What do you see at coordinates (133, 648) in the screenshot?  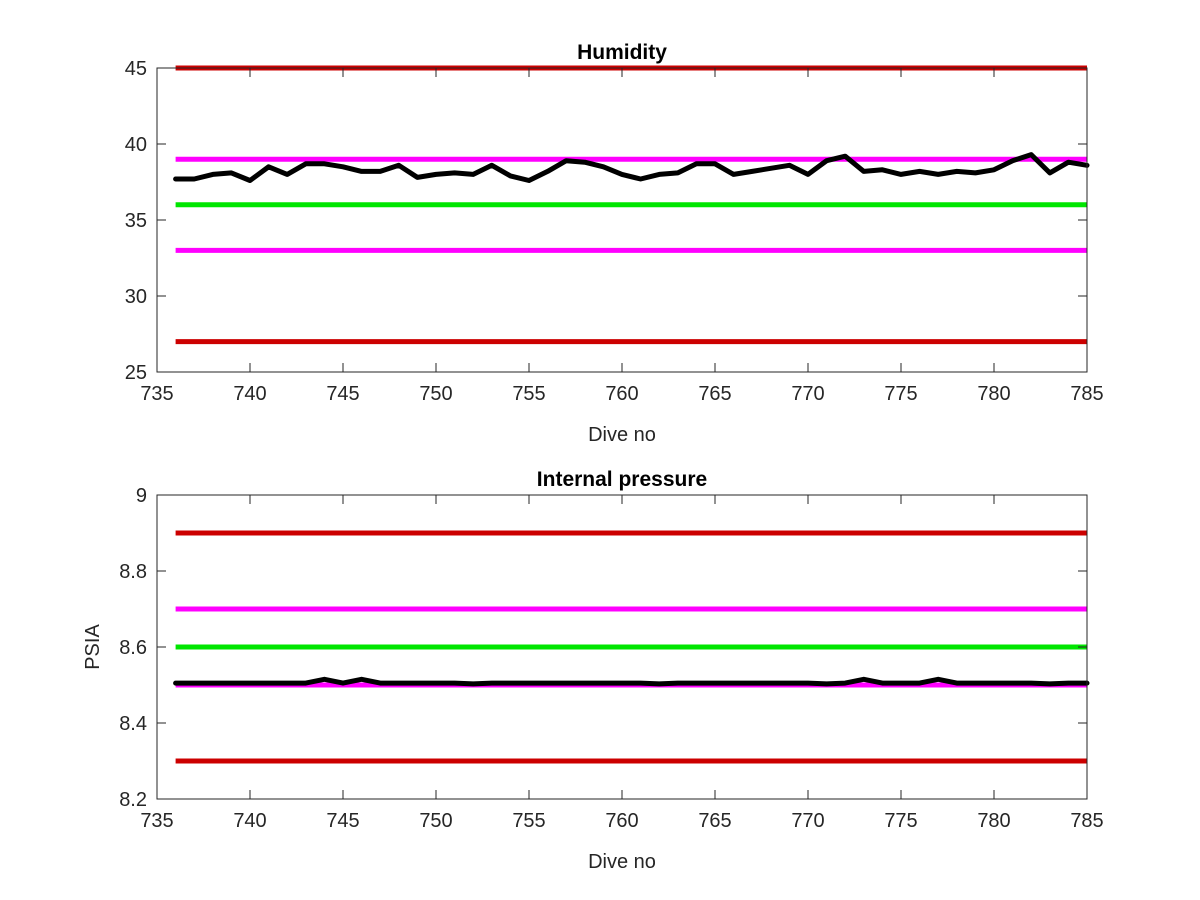 I see `y-tick-label: 8.6` at bounding box center [133, 648].